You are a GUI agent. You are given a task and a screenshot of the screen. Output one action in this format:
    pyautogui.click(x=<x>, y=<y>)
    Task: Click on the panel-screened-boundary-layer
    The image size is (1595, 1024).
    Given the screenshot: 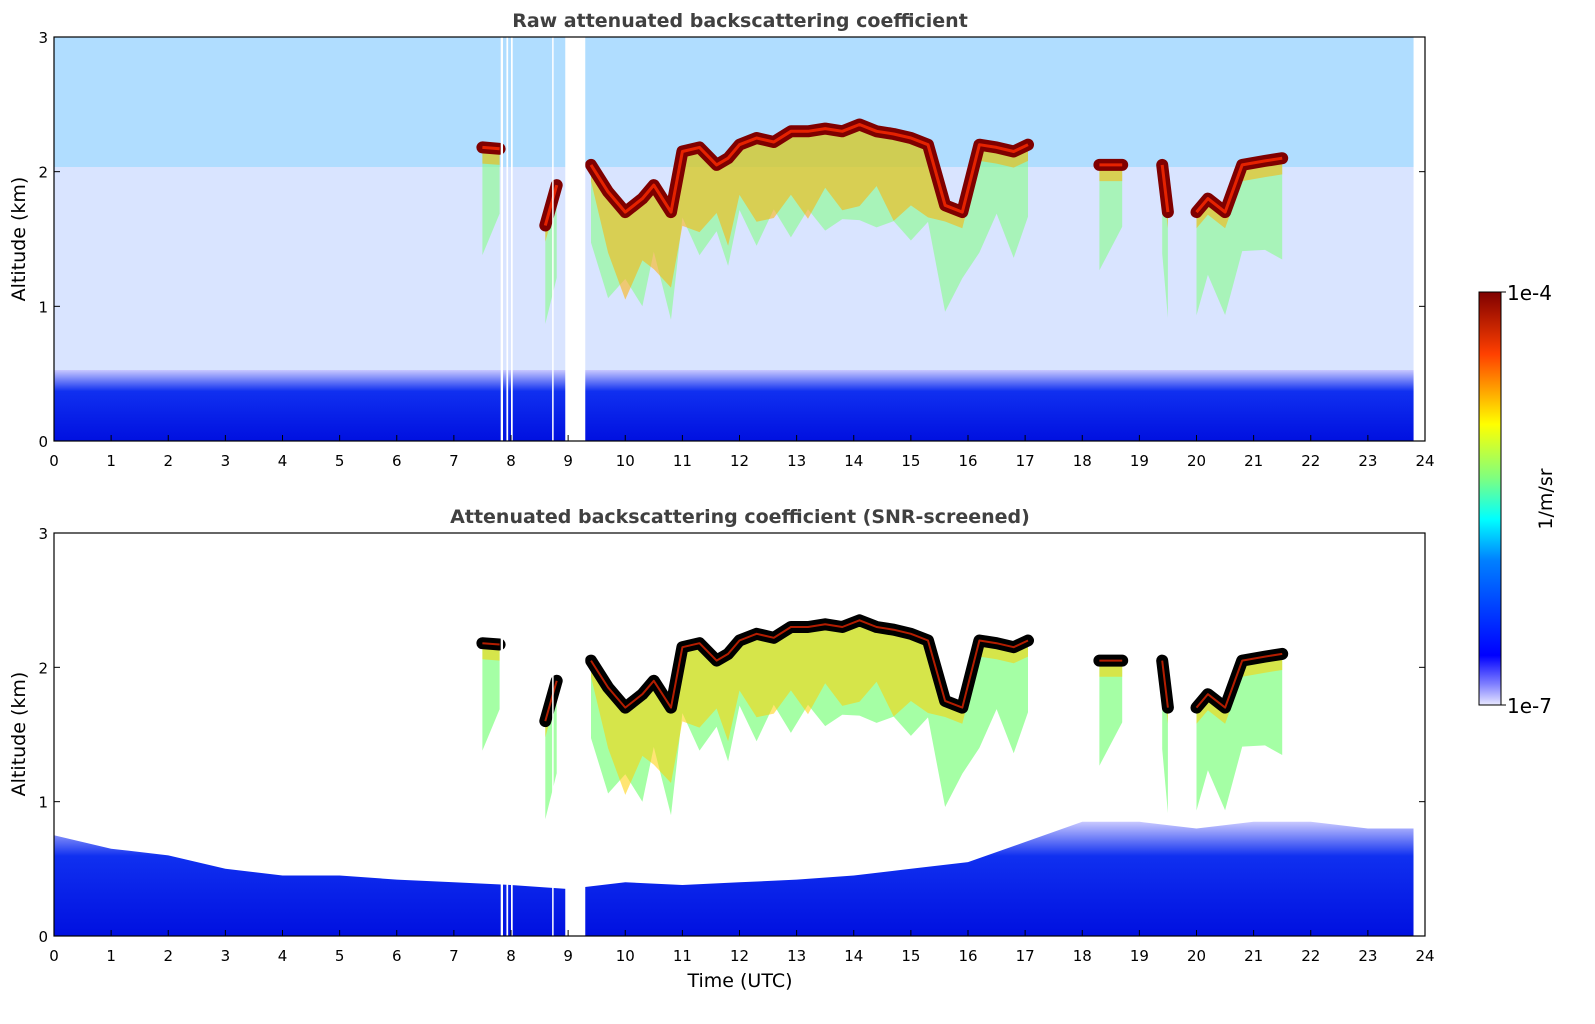 What is the action you would take?
    pyautogui.click(x=734, y=878)
    